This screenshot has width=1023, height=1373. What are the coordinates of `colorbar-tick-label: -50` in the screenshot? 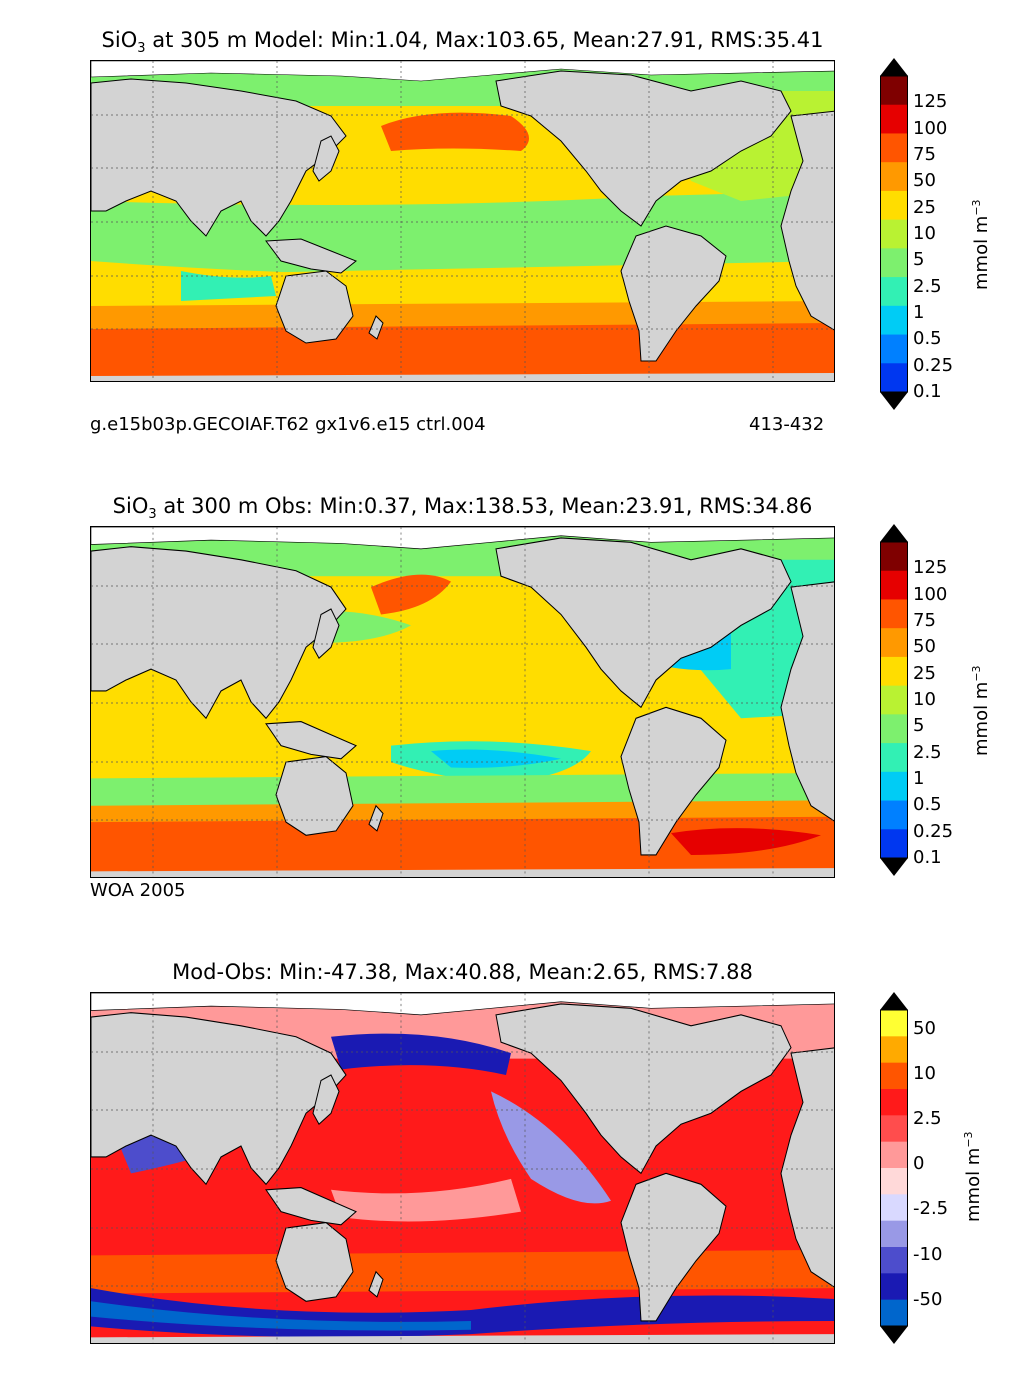 It's located at (928, 1299).